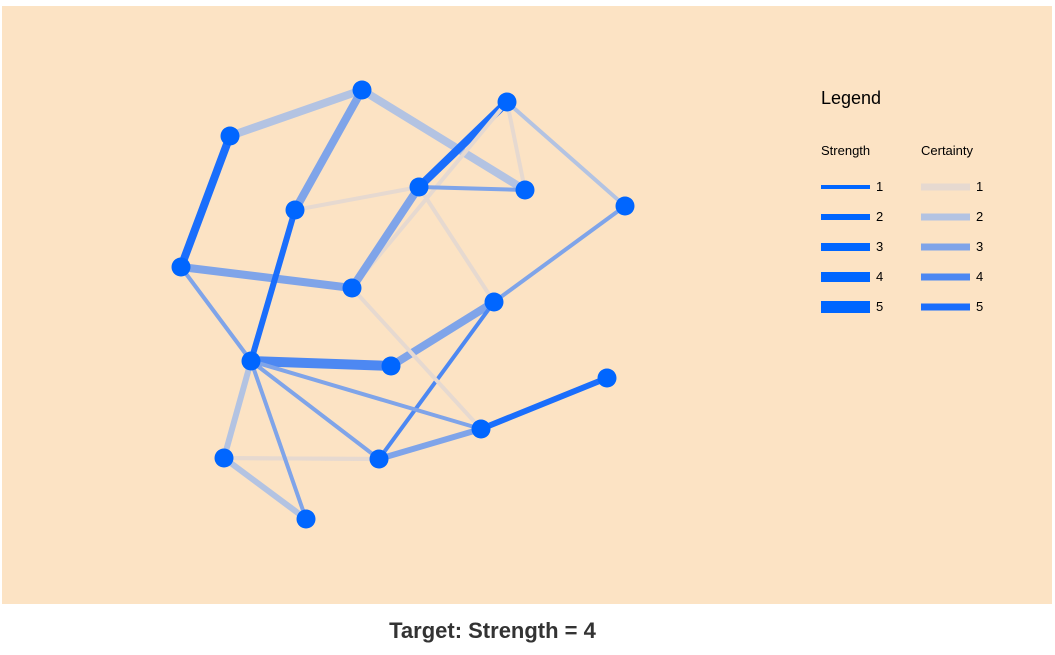 This screenshot has width=1055, height=655. Describe the element at coordinates (879, 276) in the screenshot. I see `legend-strength-label-4: 4` at that location.